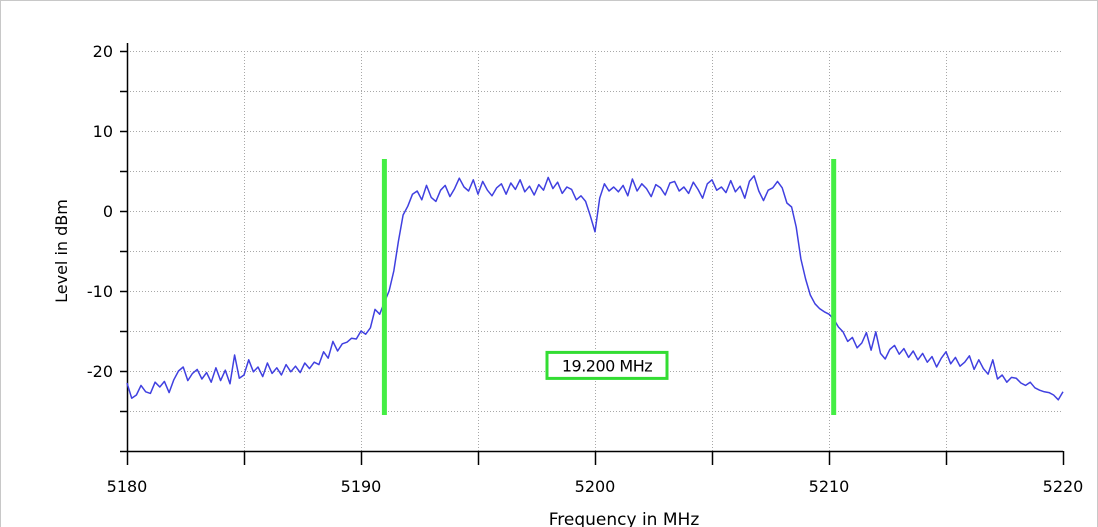 The height and width of the screenshot is (527, 1098). I want to click on x-tick-label: 5210, so click(829, 486).